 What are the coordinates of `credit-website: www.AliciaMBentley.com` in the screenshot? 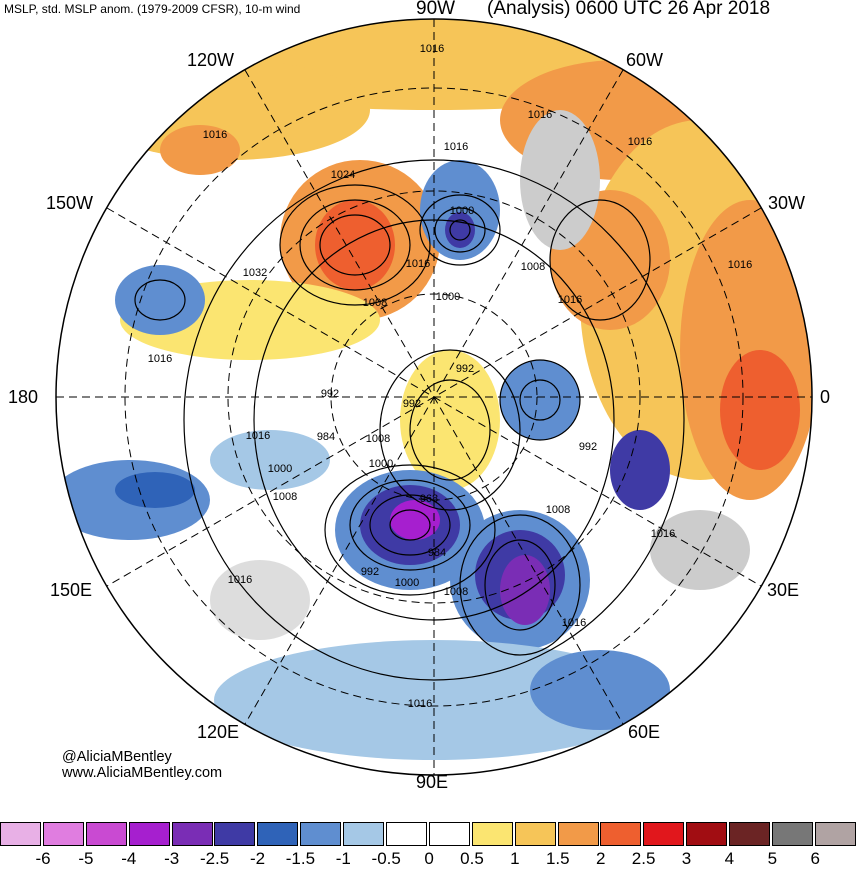 It's located at (142, 773).